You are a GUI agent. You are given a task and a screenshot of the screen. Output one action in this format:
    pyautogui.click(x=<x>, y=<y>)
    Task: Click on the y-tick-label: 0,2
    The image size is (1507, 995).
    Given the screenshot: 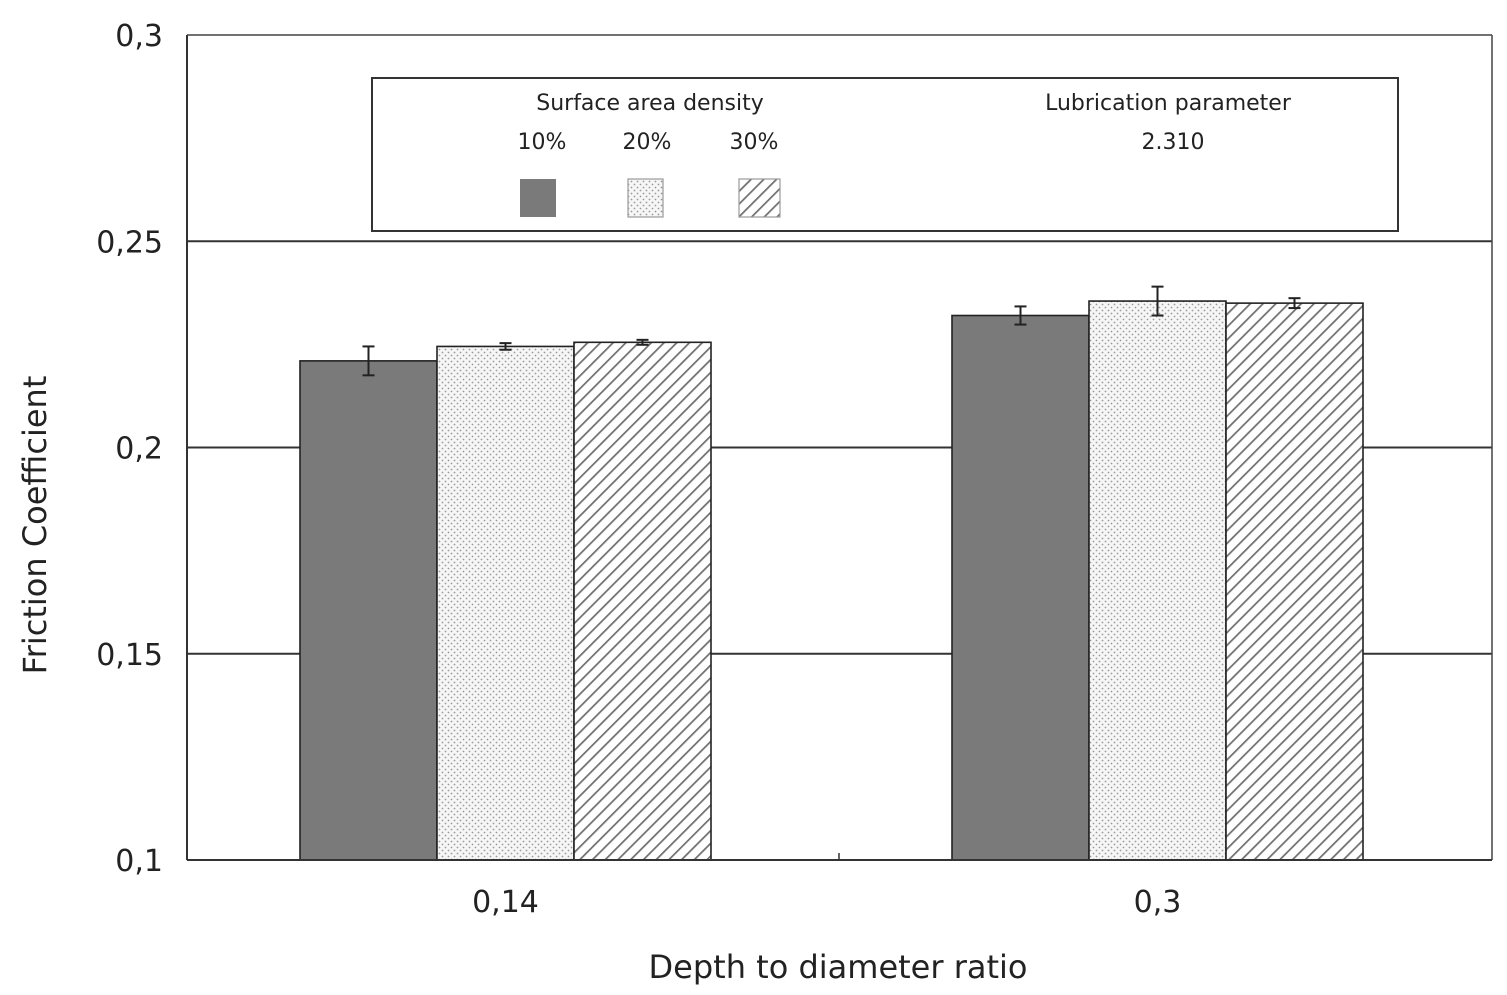 What is the action you would take?
    pyautogui.click(x=139, y=449)
    